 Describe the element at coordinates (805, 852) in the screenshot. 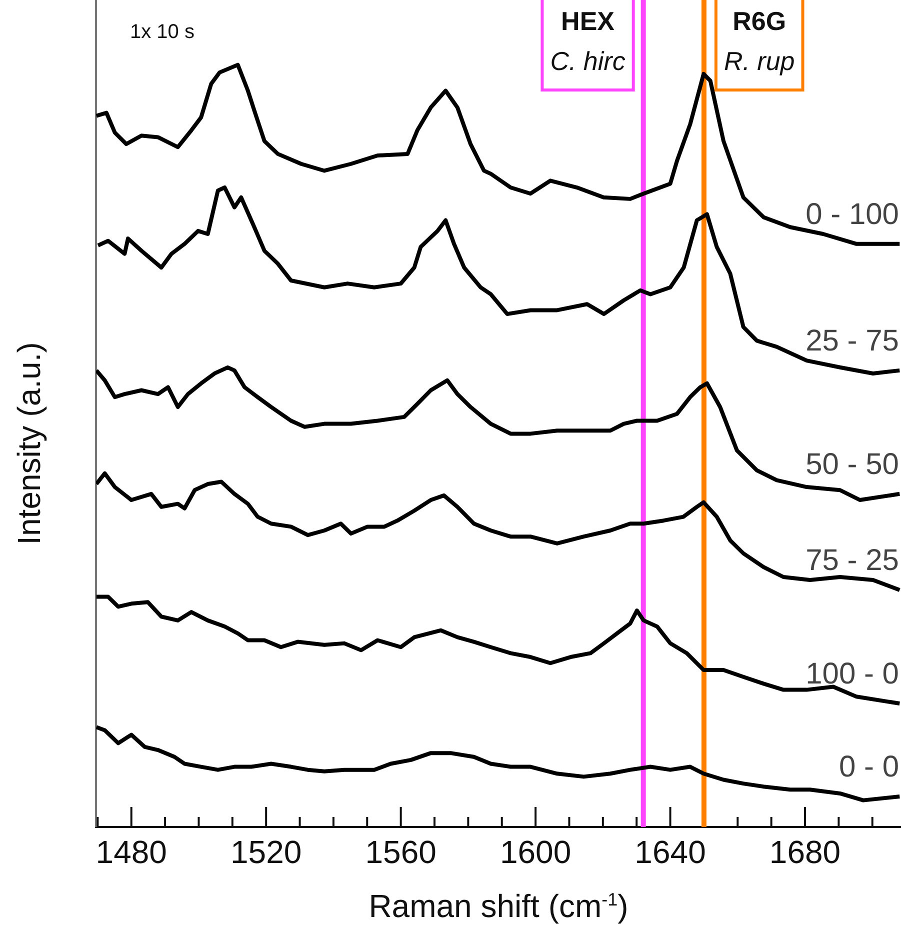

I see `x-tick-label: 1680` at that location.